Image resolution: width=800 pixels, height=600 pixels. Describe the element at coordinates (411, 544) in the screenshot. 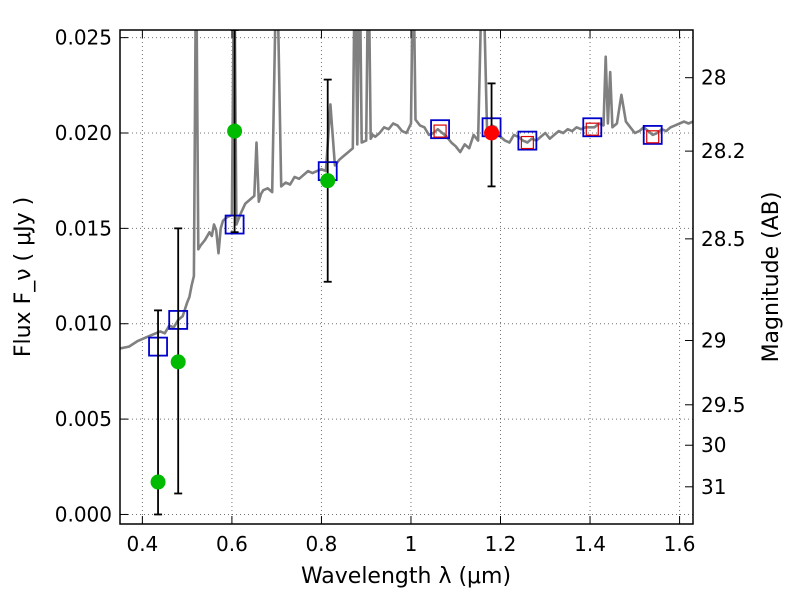

I see `x-tick-label: 1` at that location.